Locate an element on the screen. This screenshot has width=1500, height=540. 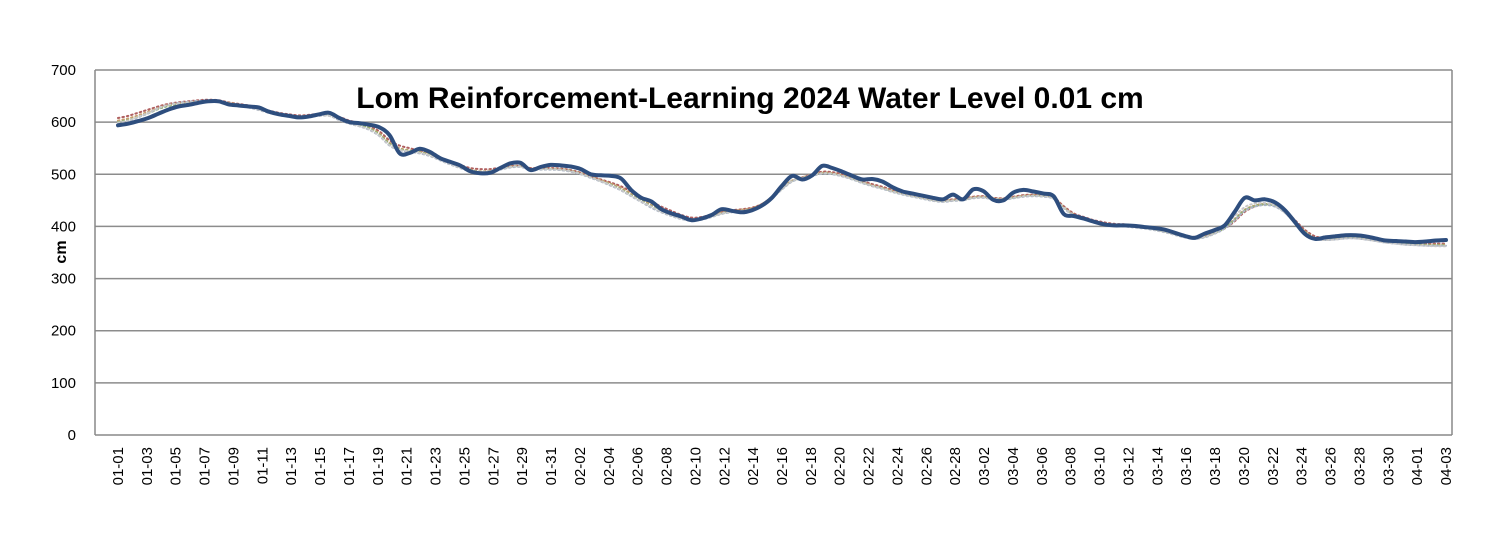
x-tick-label: 02-16 is located at coordinates (782, 466).